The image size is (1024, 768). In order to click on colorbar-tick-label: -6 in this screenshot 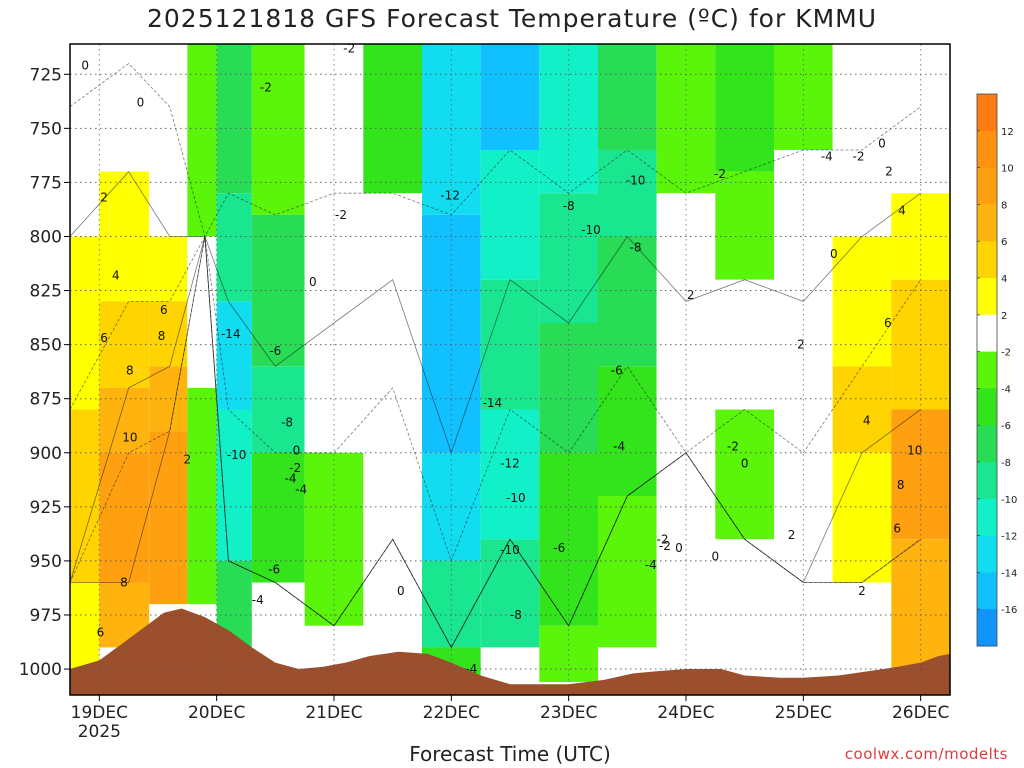, I will do `click(1006, 426)`.